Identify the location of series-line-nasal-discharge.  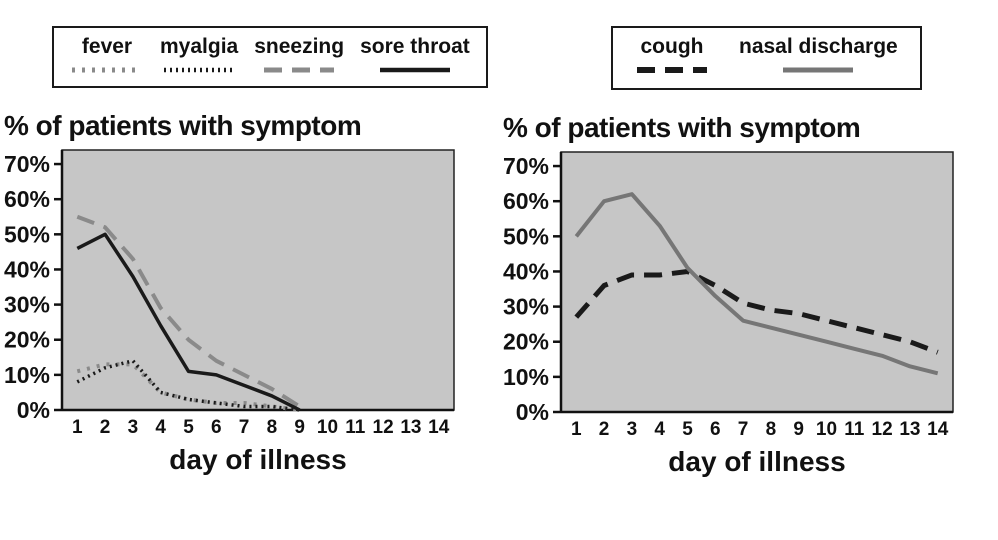
(756, 284).